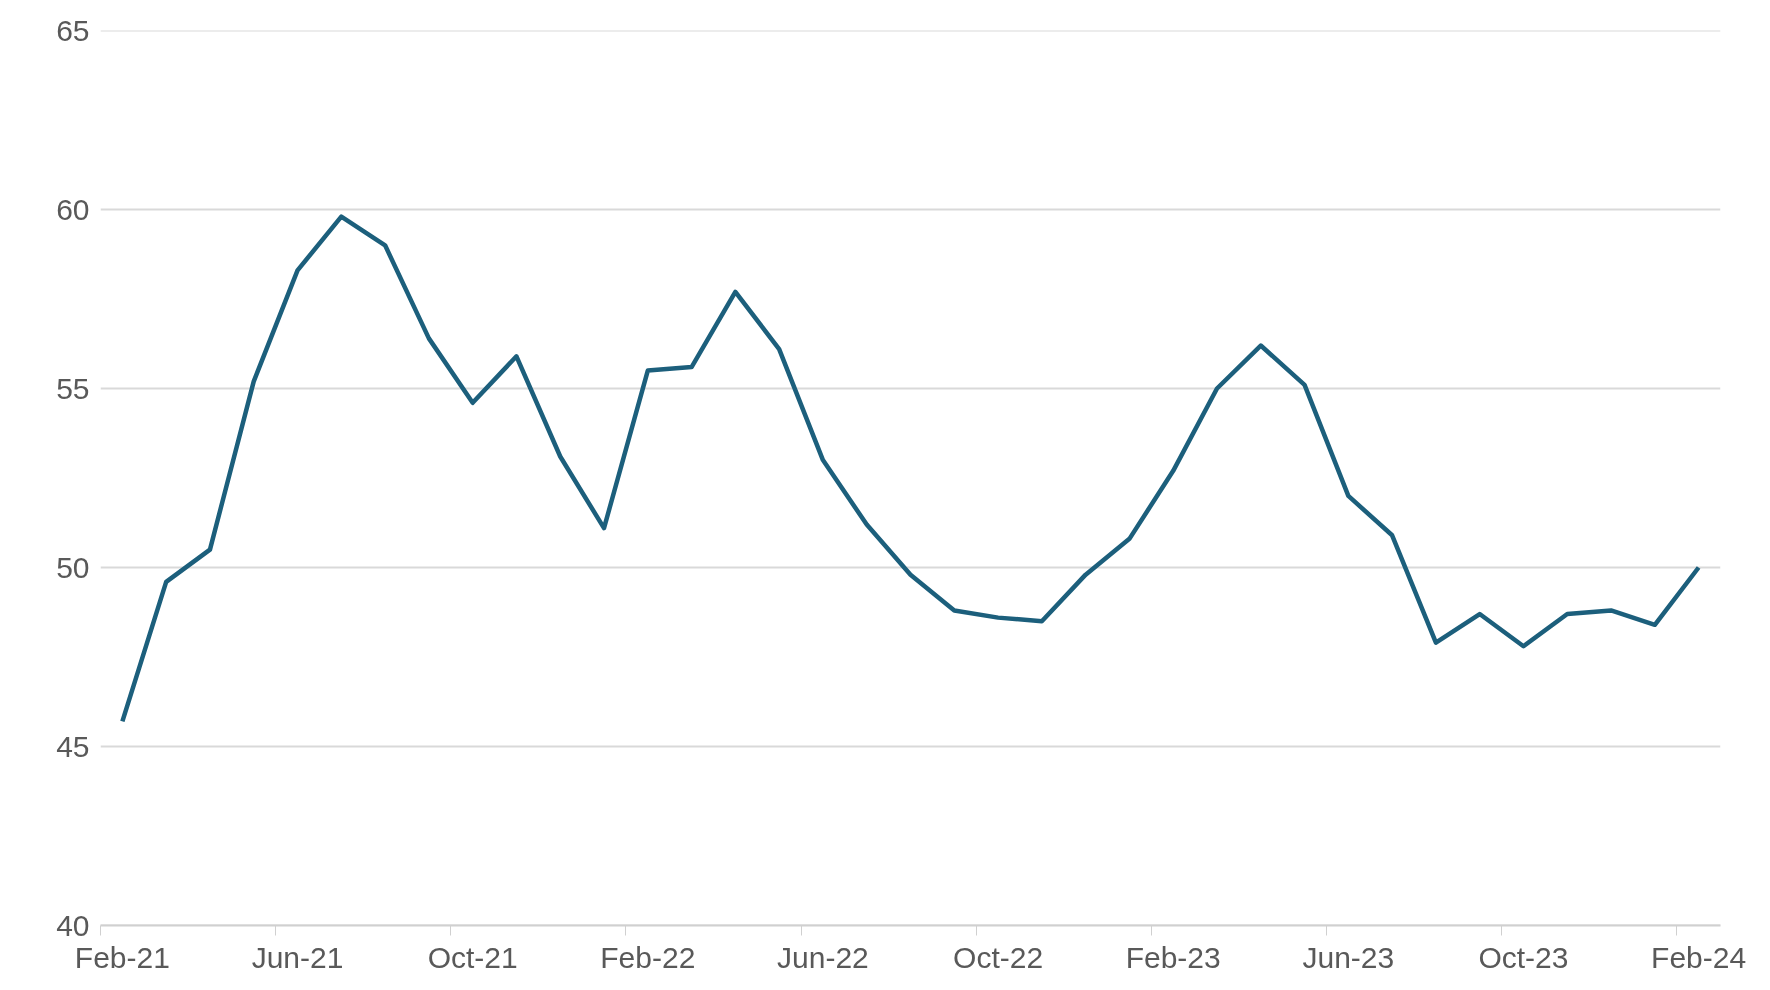  I want to click on y-tick-label: 60, so click(73, 209).